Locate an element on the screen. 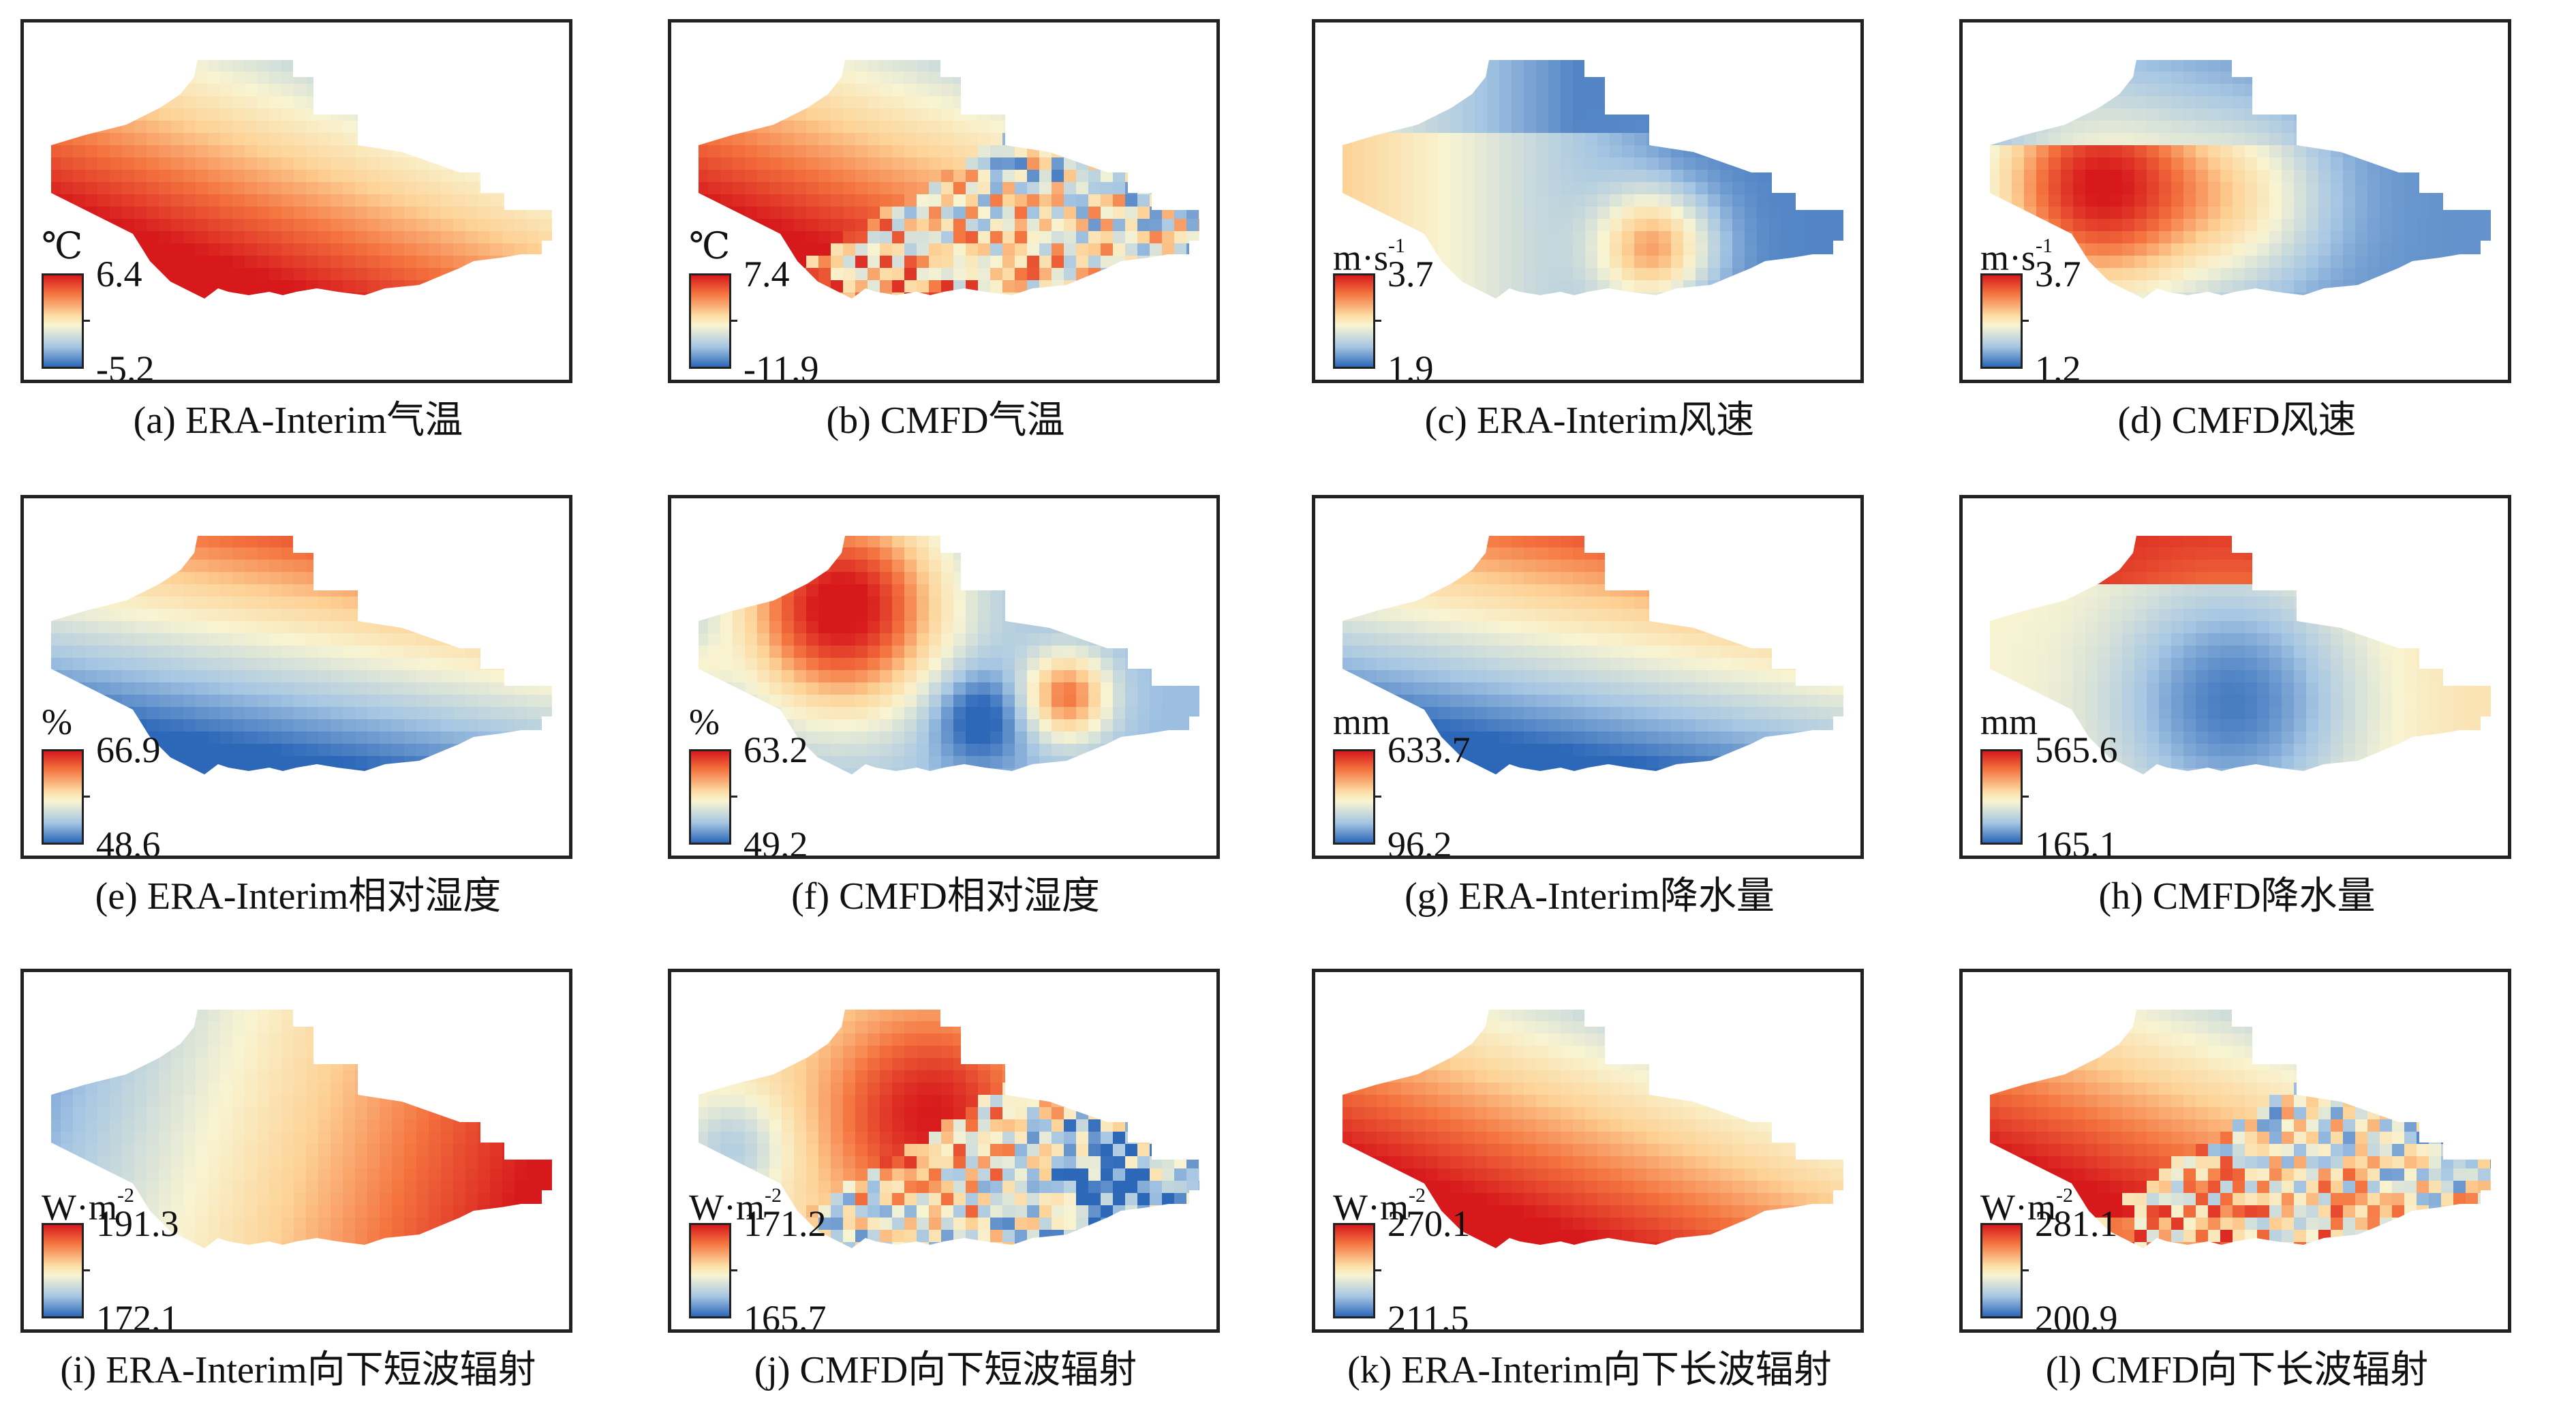 This screenshot has height=1420, width=2576. map-panel-h: mm 565.6 165.1 (h) CMFD降水量 is located at coordinates (2237, 707).